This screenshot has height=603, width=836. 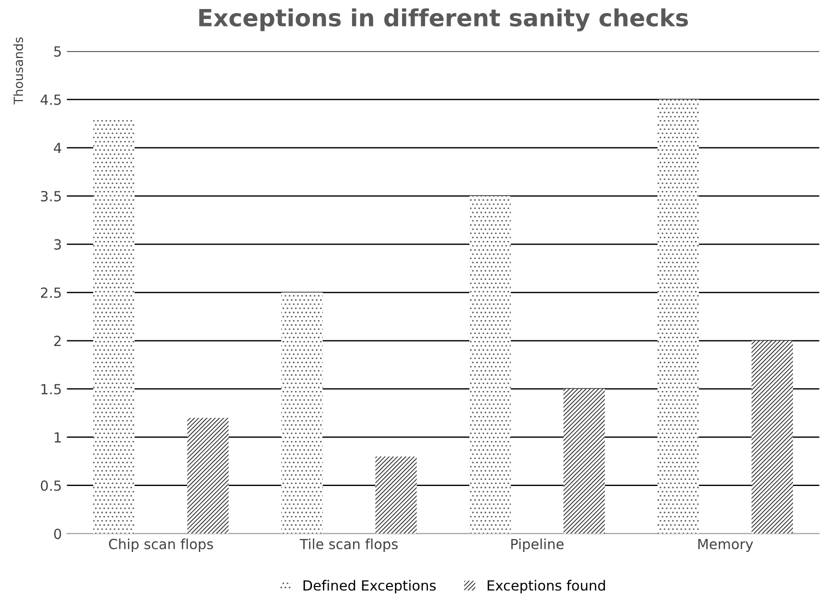 What do you see at coordinates (50, 196) in the screenshot?
I see `y-tick-label: 3.5` at bounding box center [50, 196].